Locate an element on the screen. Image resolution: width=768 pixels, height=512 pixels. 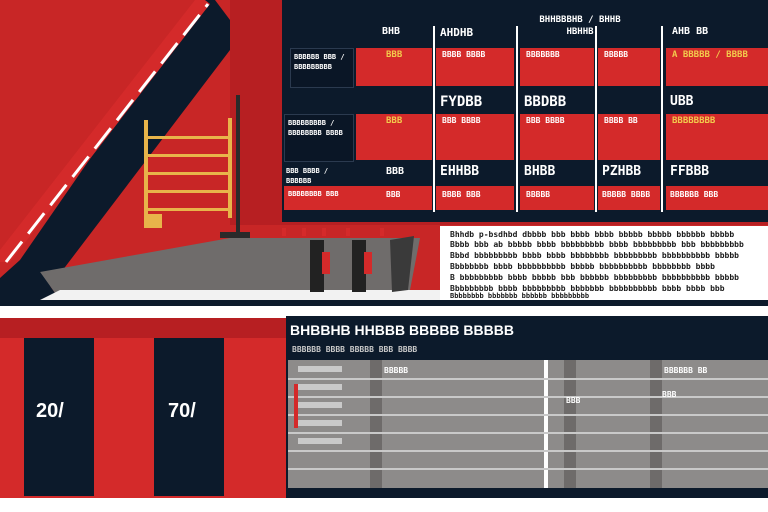
paragraph-line: Bbbbbbbb bbbbbbb bbbbbb bbbbbbbbb is located at coordinates (520, 296).